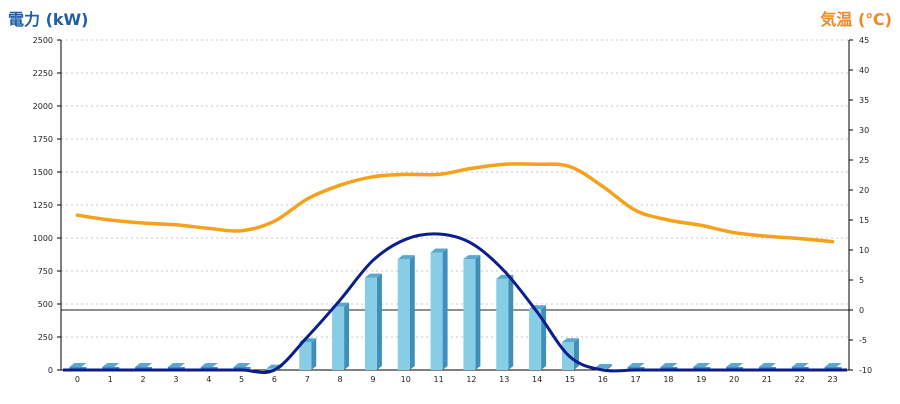  Describe the element at coordinates (864, 250) in the screenshot. I see `right-tick-label: 10` at that location.